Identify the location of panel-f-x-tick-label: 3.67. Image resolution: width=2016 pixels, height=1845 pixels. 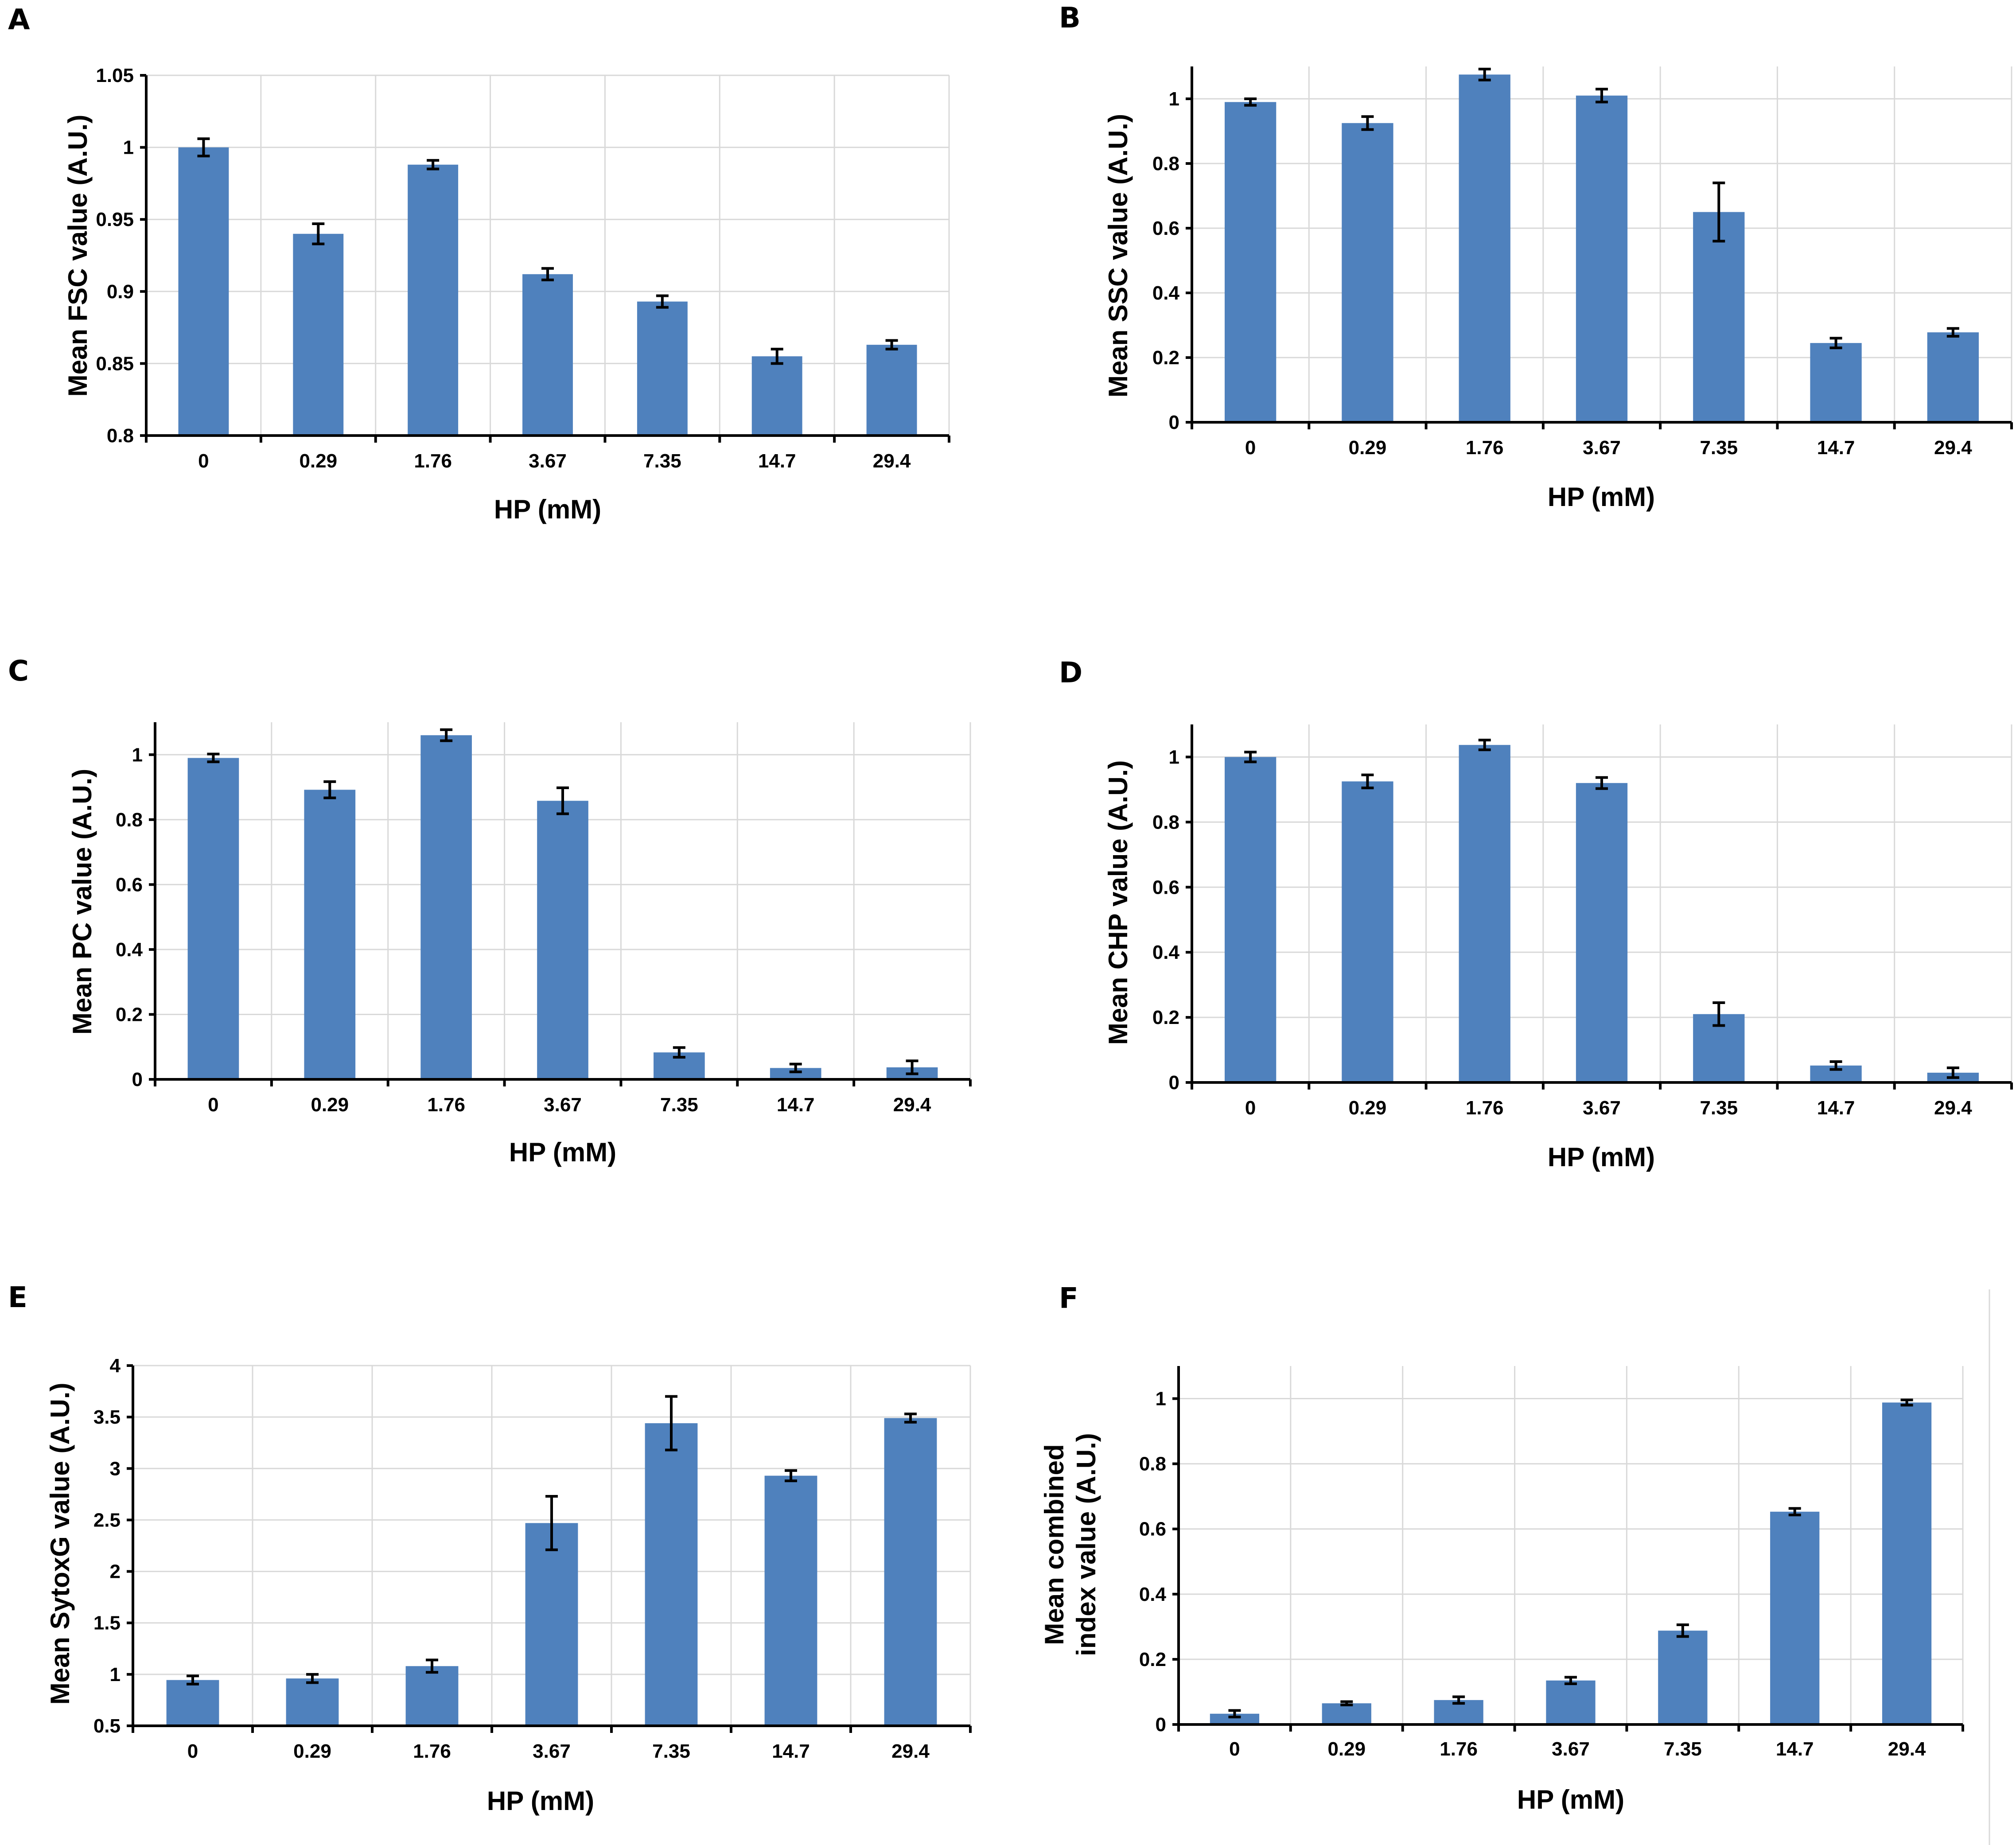
(1571, 1749).